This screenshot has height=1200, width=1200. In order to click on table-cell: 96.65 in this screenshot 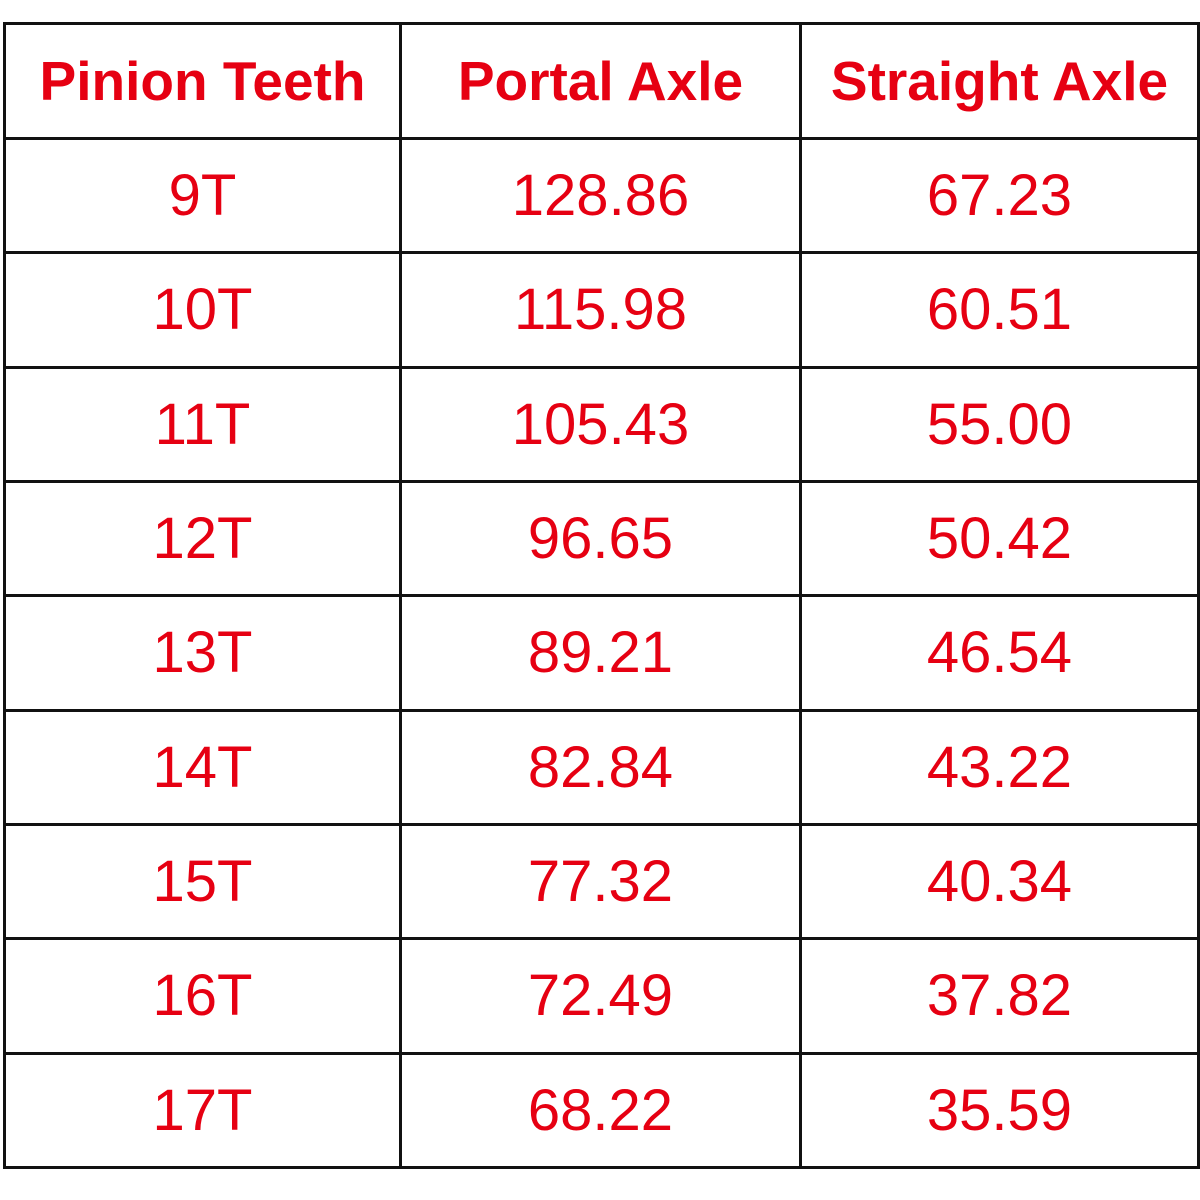, I will do `click(600, 538)`.